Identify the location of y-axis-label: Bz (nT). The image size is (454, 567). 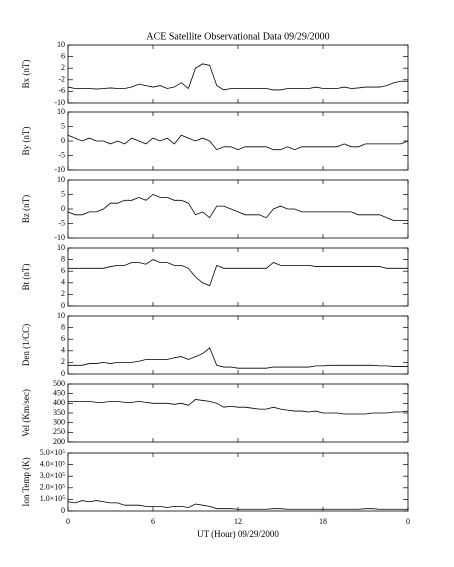
(26, 209).